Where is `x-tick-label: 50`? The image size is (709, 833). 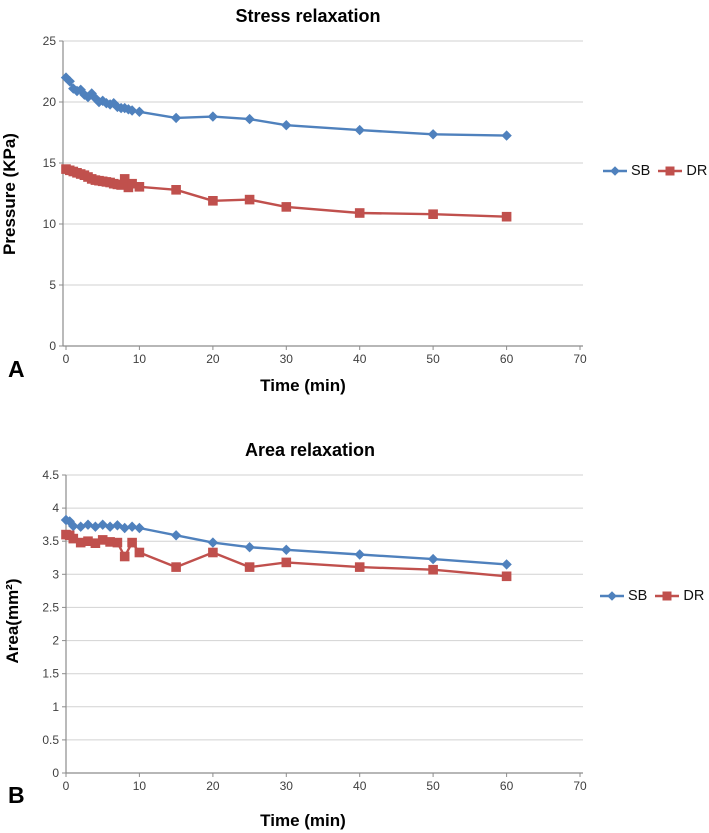
x-tick-label: 50 is located at coordinates (433, 786).